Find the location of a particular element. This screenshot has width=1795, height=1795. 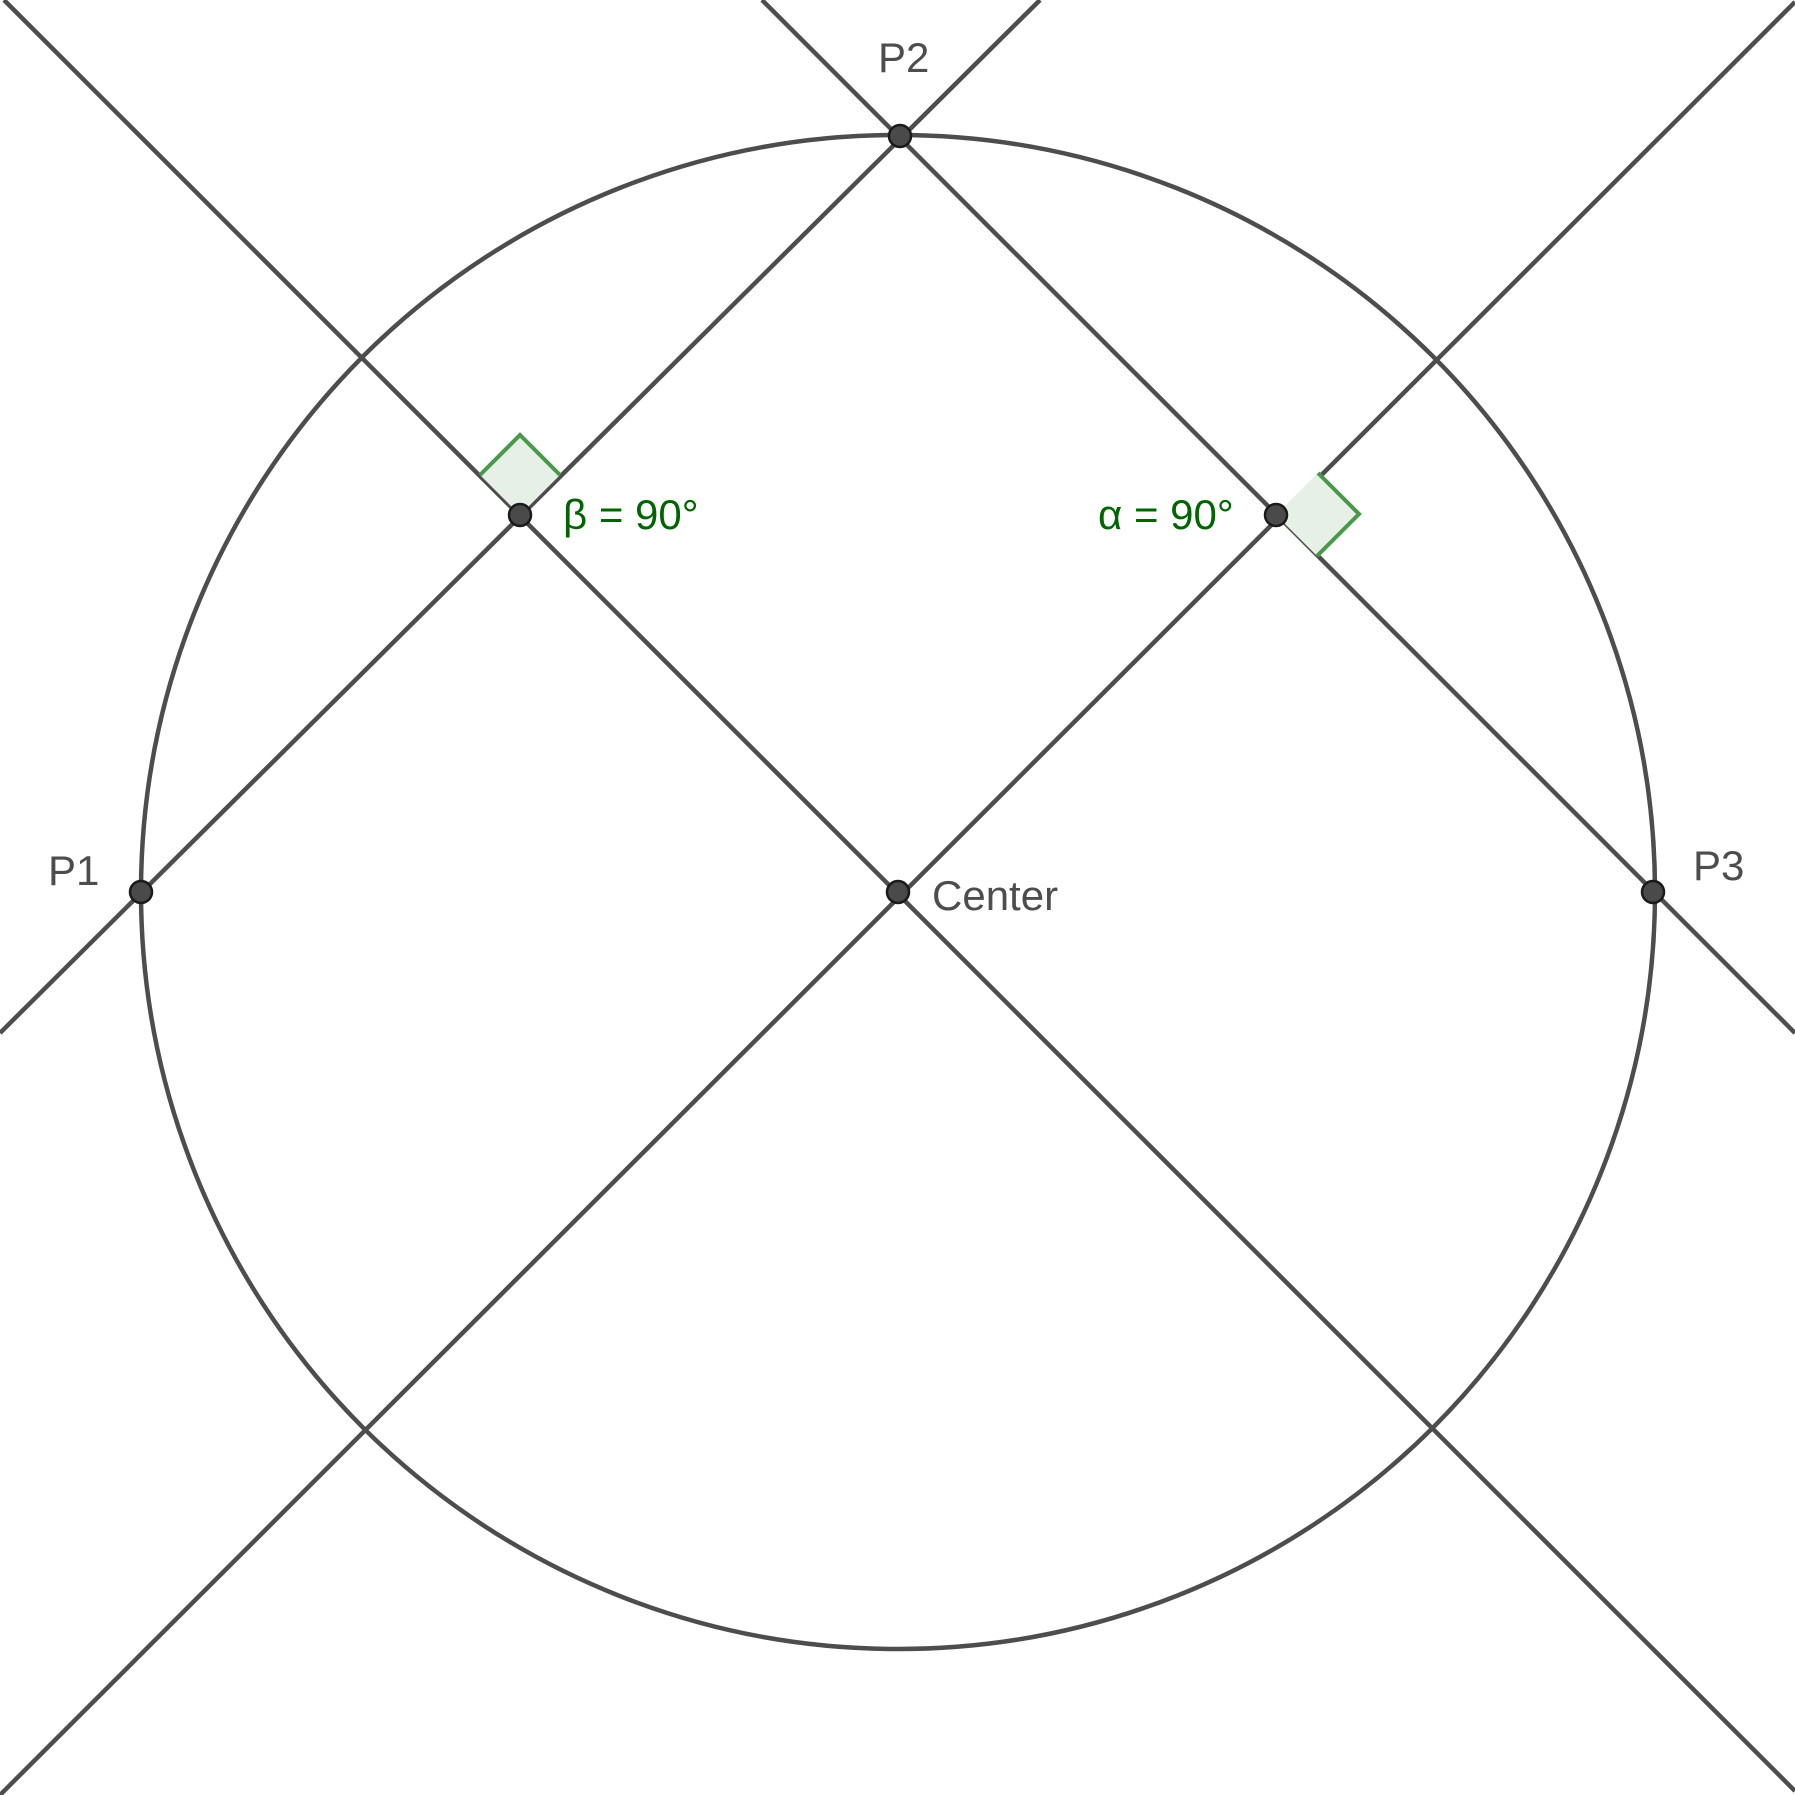

point-p3 is located at coordinates (1653, 892).